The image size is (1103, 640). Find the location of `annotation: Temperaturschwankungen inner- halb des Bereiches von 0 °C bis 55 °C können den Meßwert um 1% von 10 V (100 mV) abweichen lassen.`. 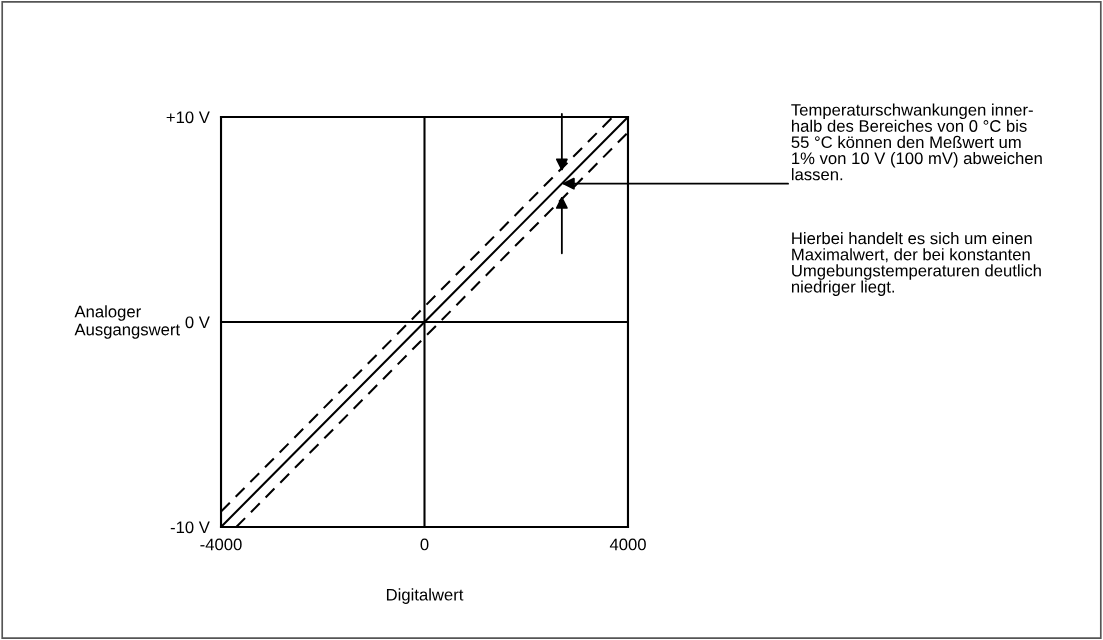

annotation: Temperaturschwankungen inner- halb des Bereiches von 0 °C bis 55 °C können den Meßwert um 1% von 10 V (100 mV) abweichen lassen. is located at coordinates (916, 142).